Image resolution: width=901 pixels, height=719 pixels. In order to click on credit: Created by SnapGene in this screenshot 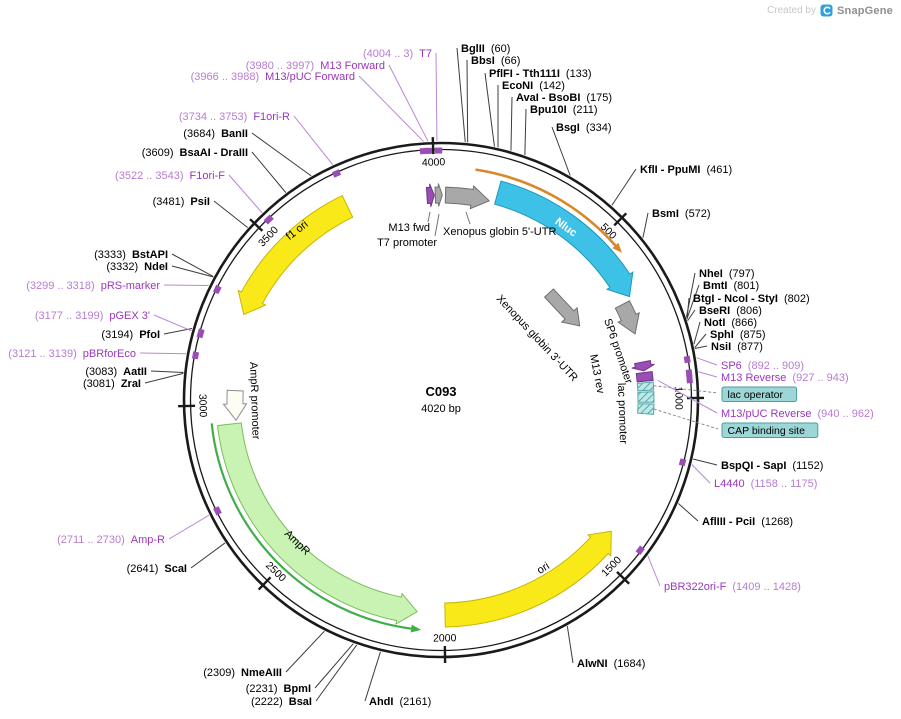, I will do `click(830, 10)`.